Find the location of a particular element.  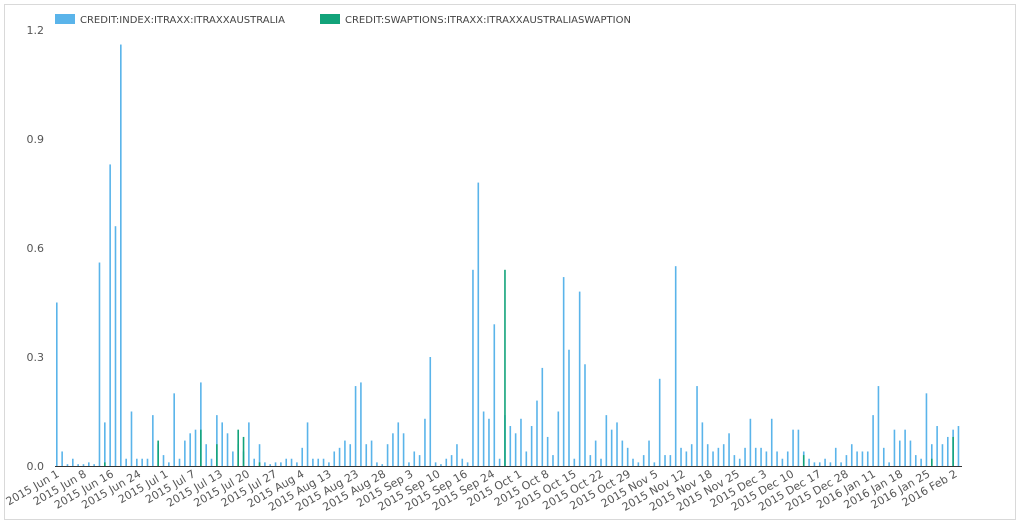

y-tick-label: 0.6 is located at coordinates (36, 248).